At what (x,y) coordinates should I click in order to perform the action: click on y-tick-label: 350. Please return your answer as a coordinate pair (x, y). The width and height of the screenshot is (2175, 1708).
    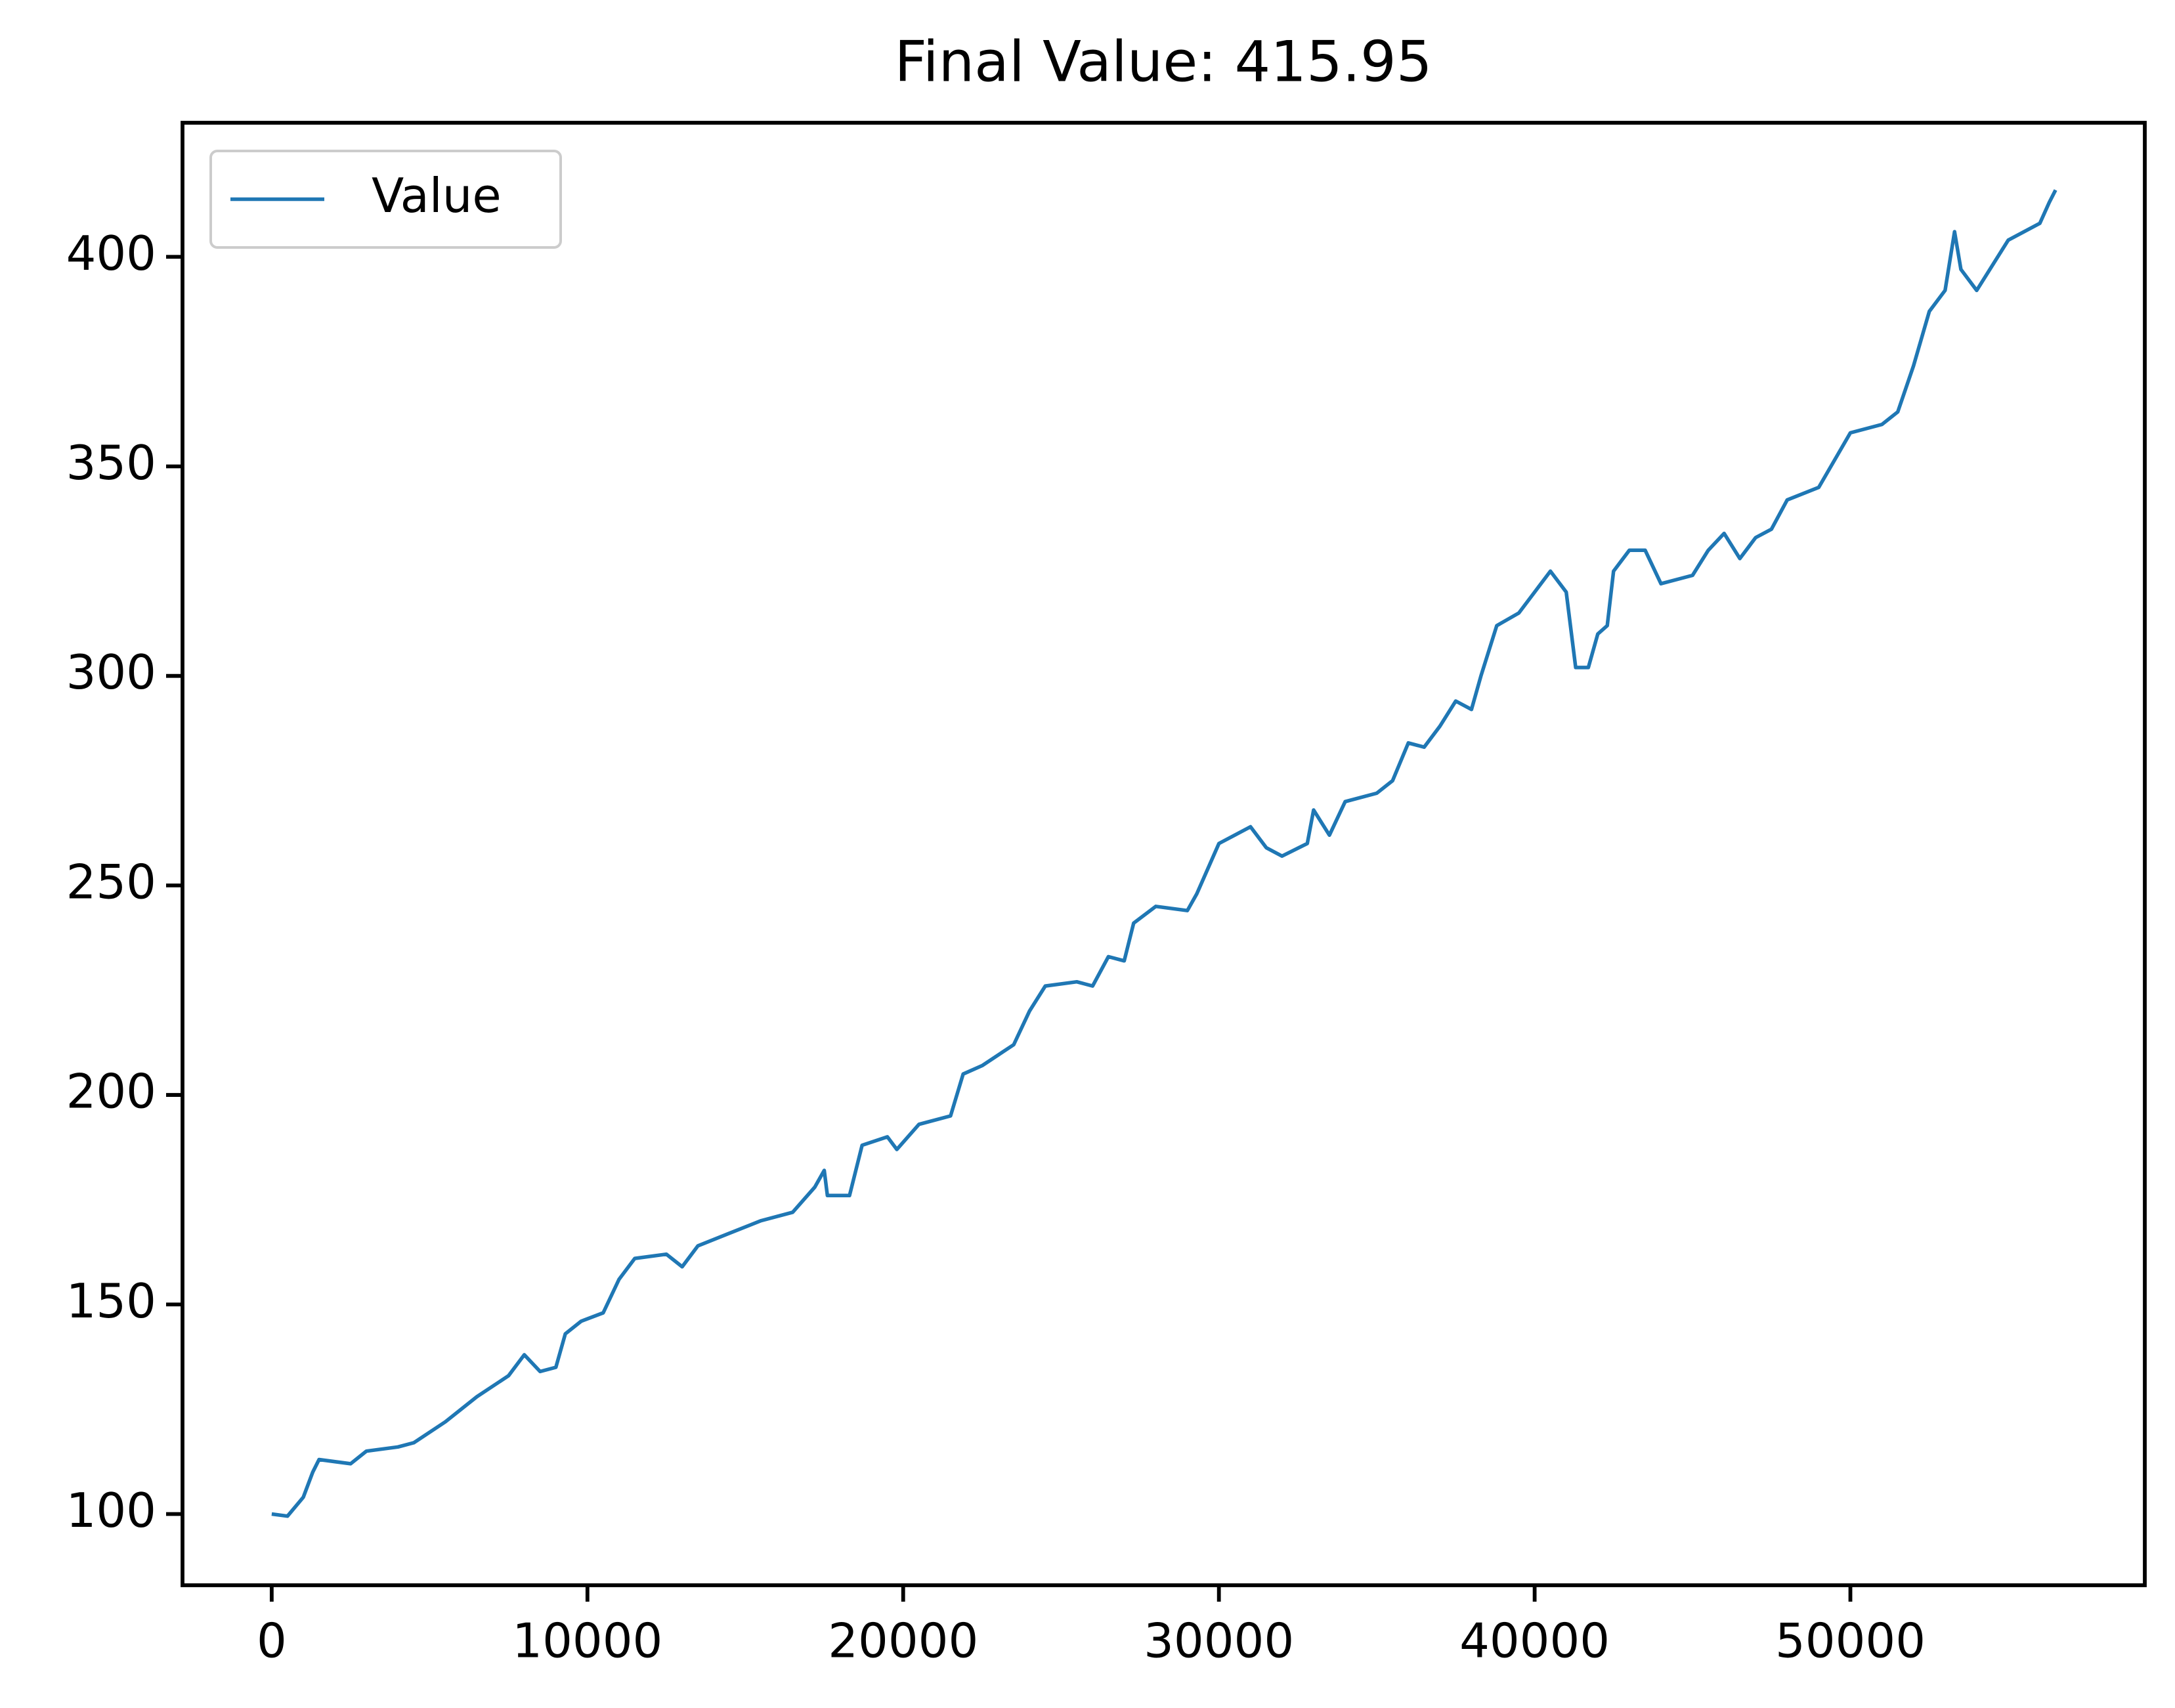
    Looking at the image, I should click on (111, 463).